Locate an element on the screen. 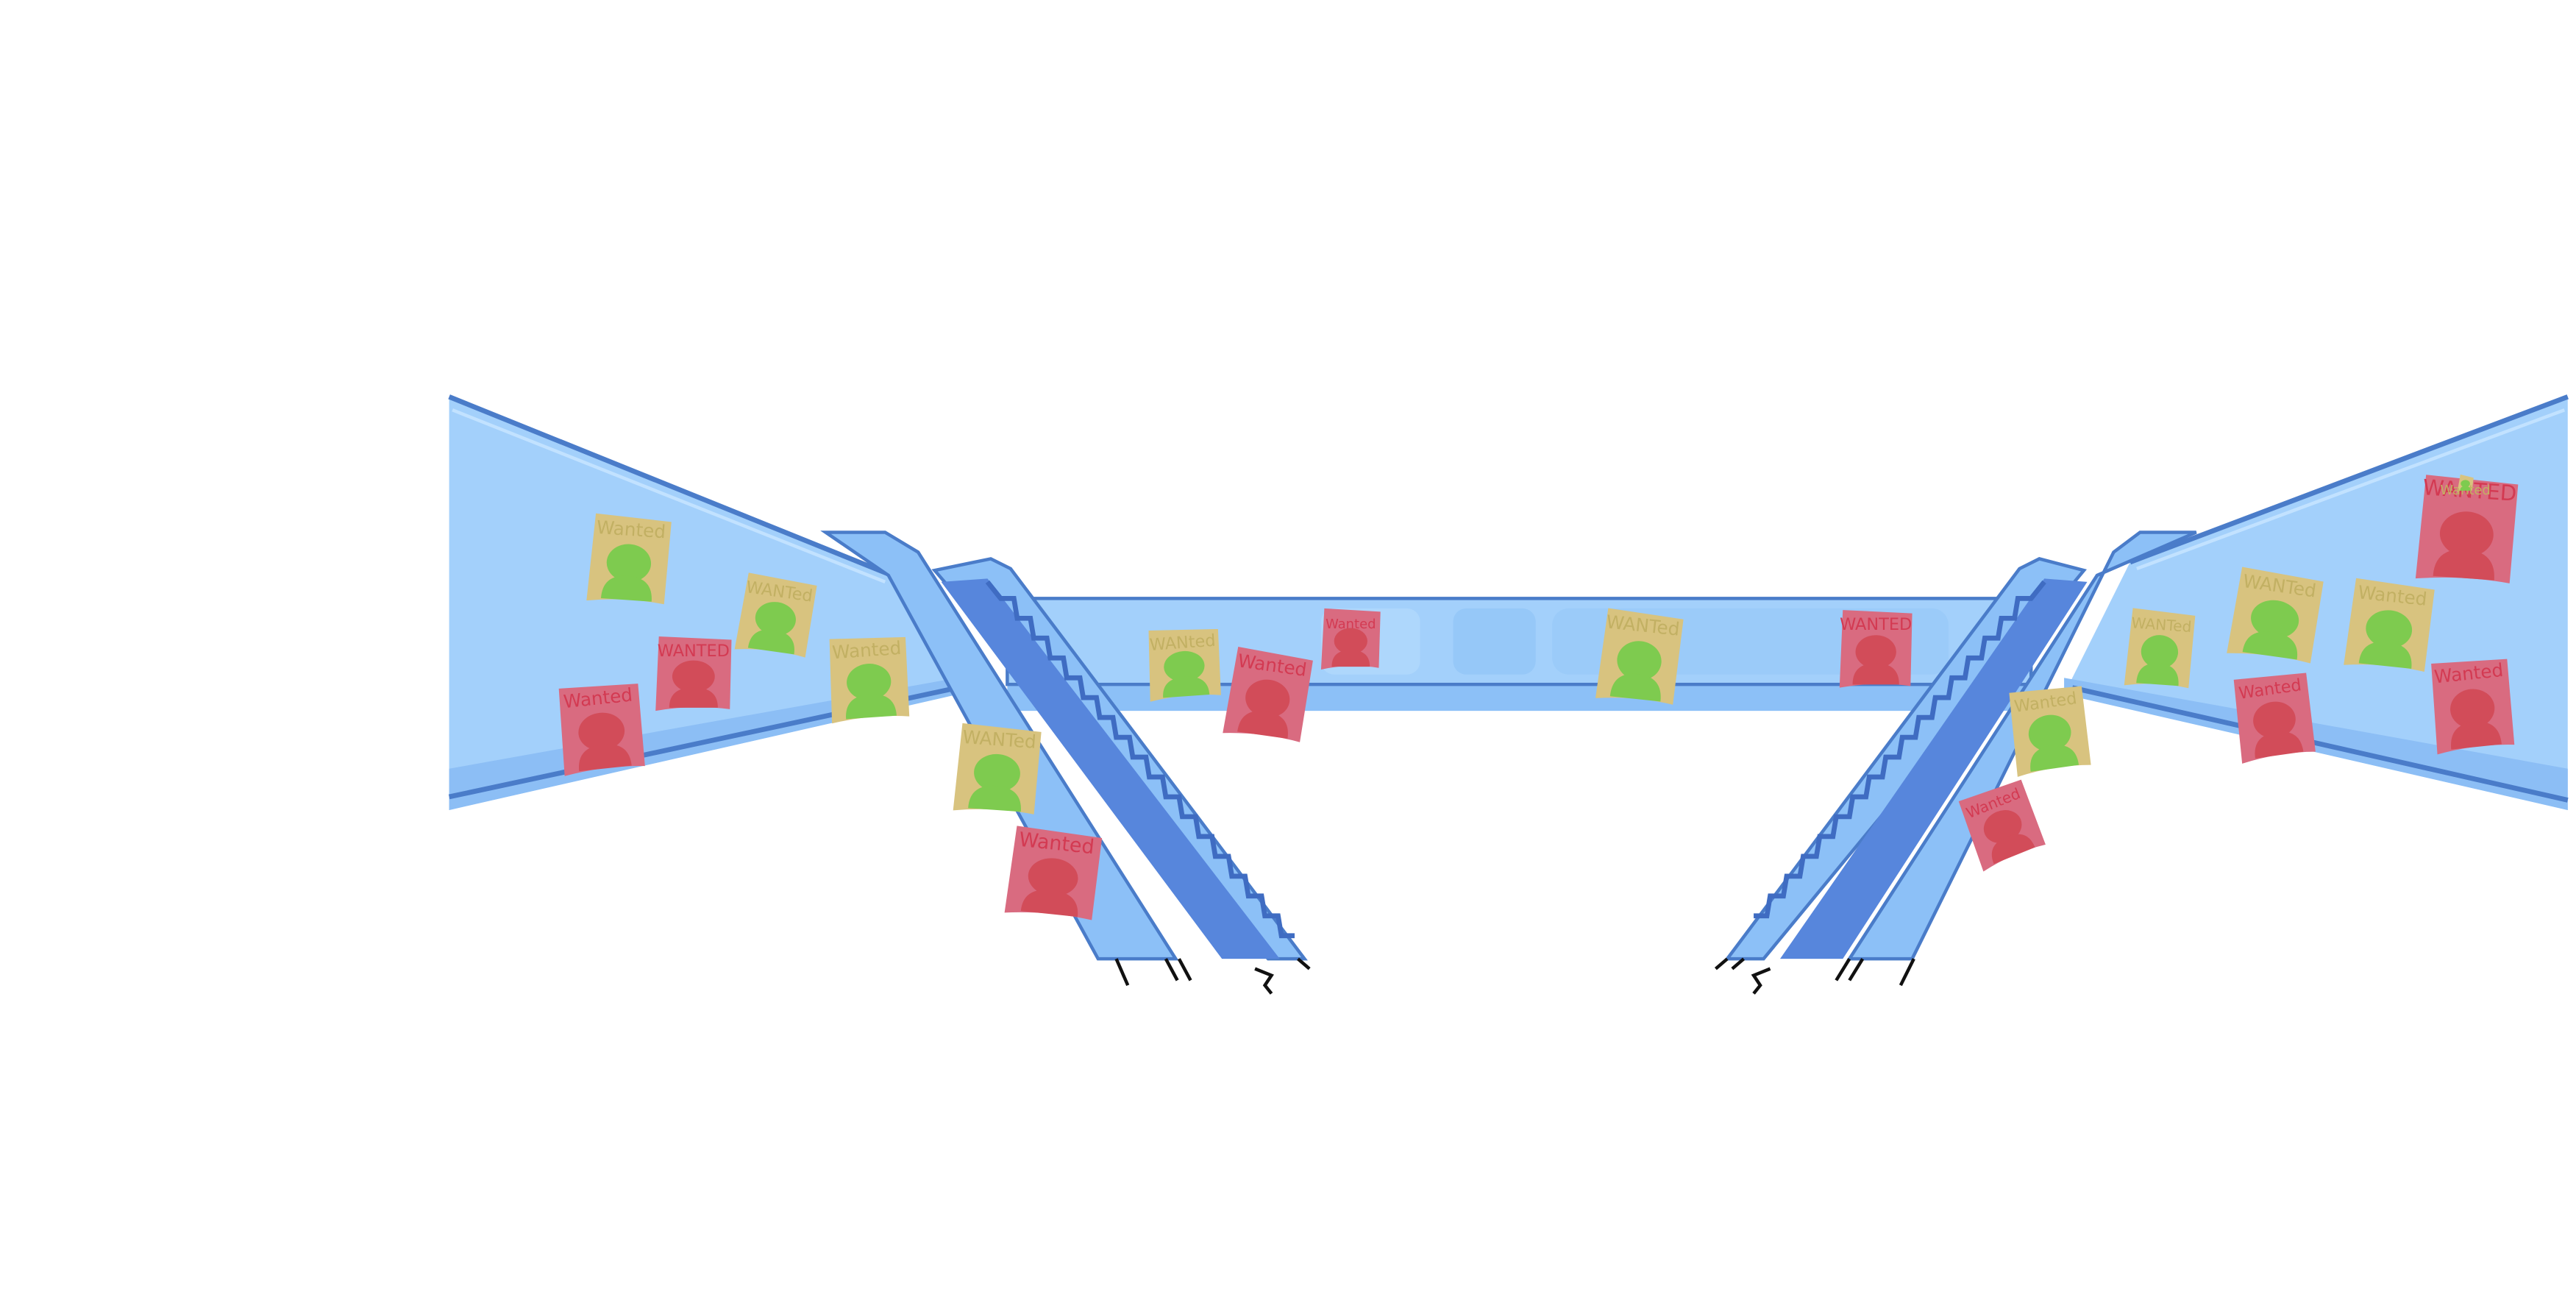 Image resolution: width=2576 pixels, height=1306 pixels. right-escalator is located at coordinates (1955, 762).